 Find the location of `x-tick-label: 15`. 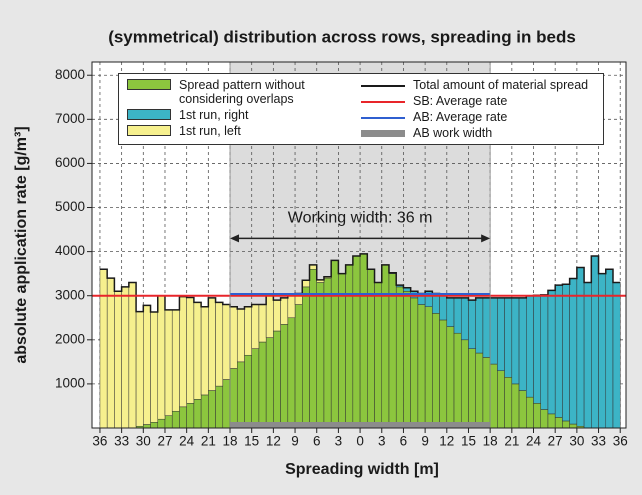

x-tick-label: 15 is located at coordinates (251, 441).